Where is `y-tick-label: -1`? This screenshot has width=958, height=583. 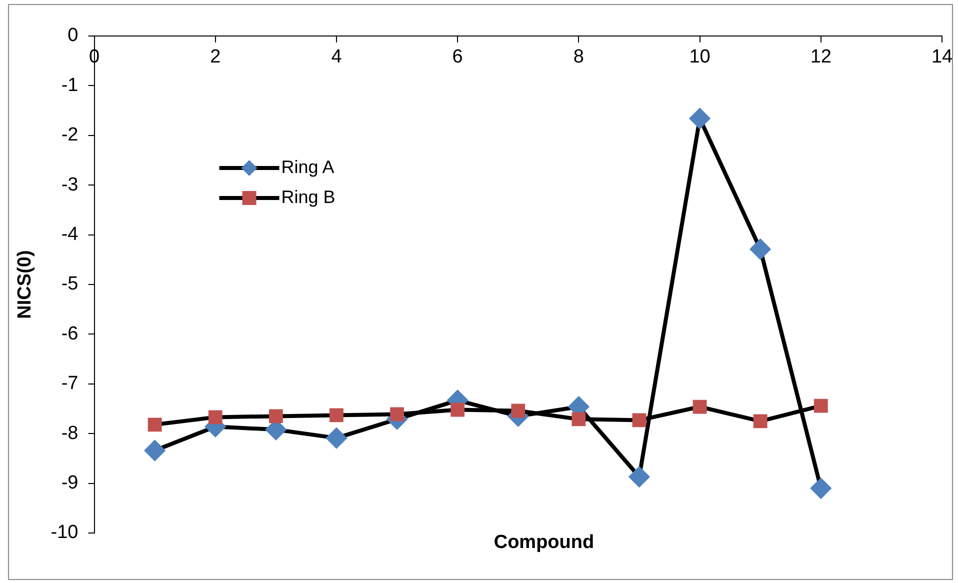
y-tick-label: -1 is located at coordinates (69, 85).